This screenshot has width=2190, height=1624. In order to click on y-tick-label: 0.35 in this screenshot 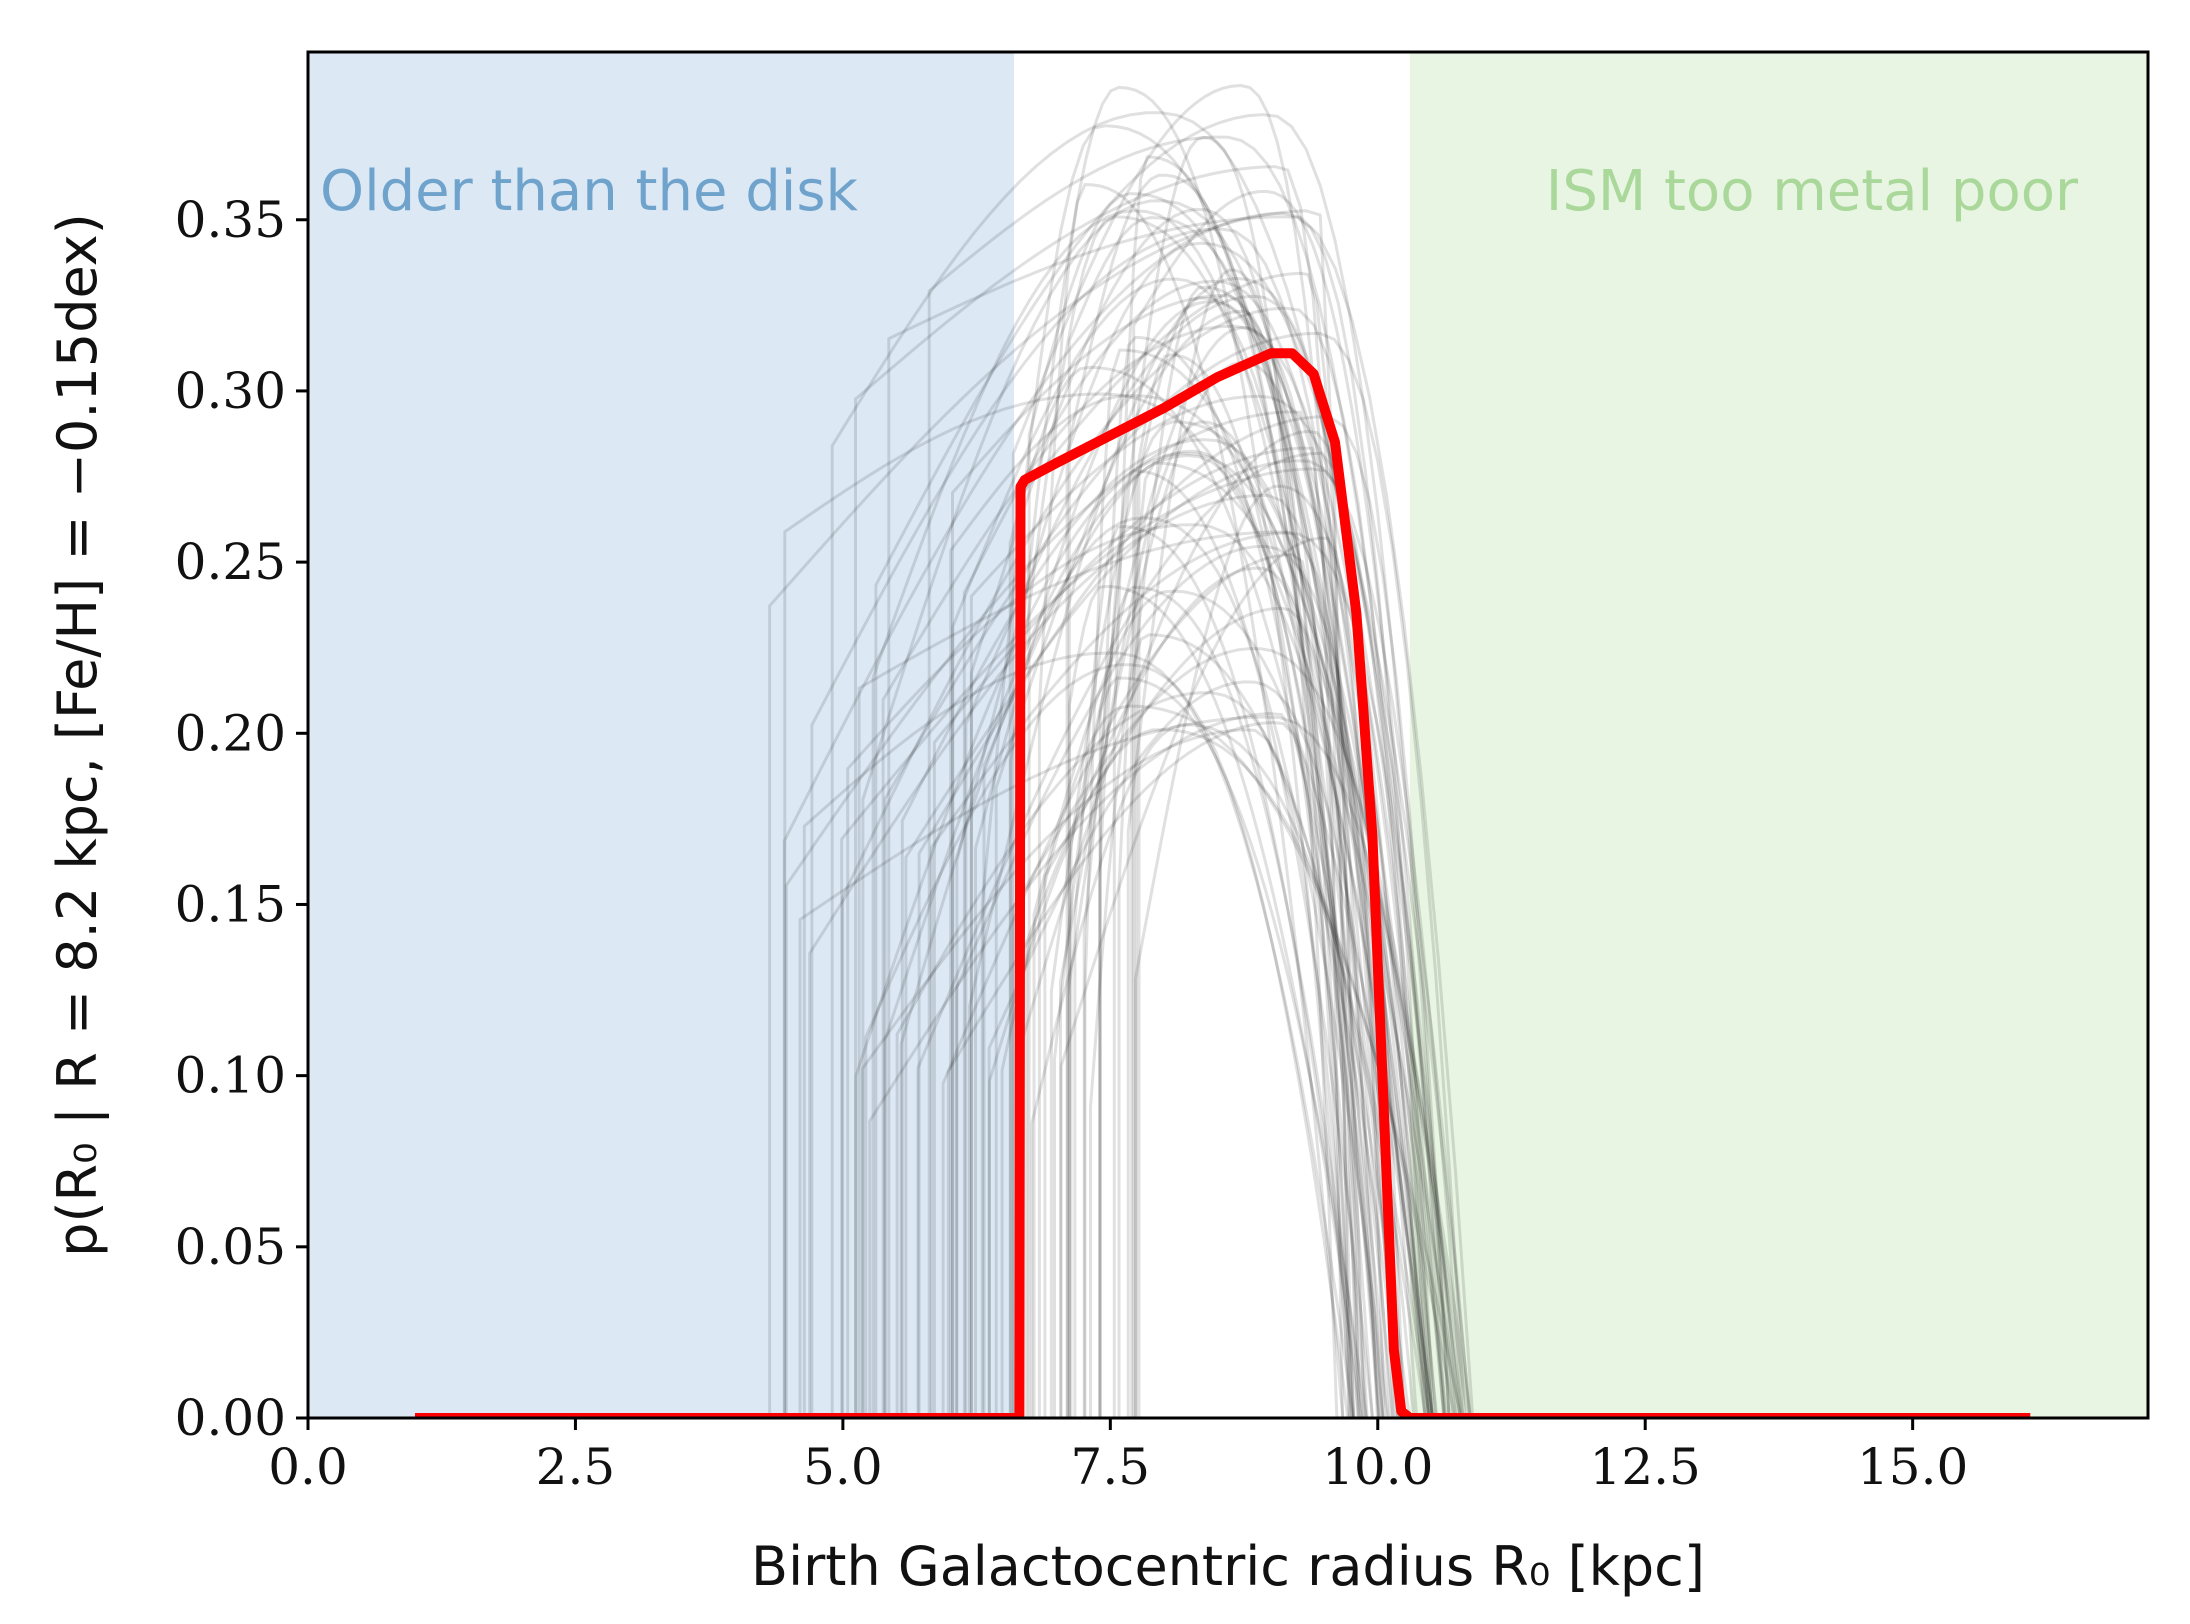, I will do `click(230, 220)`.